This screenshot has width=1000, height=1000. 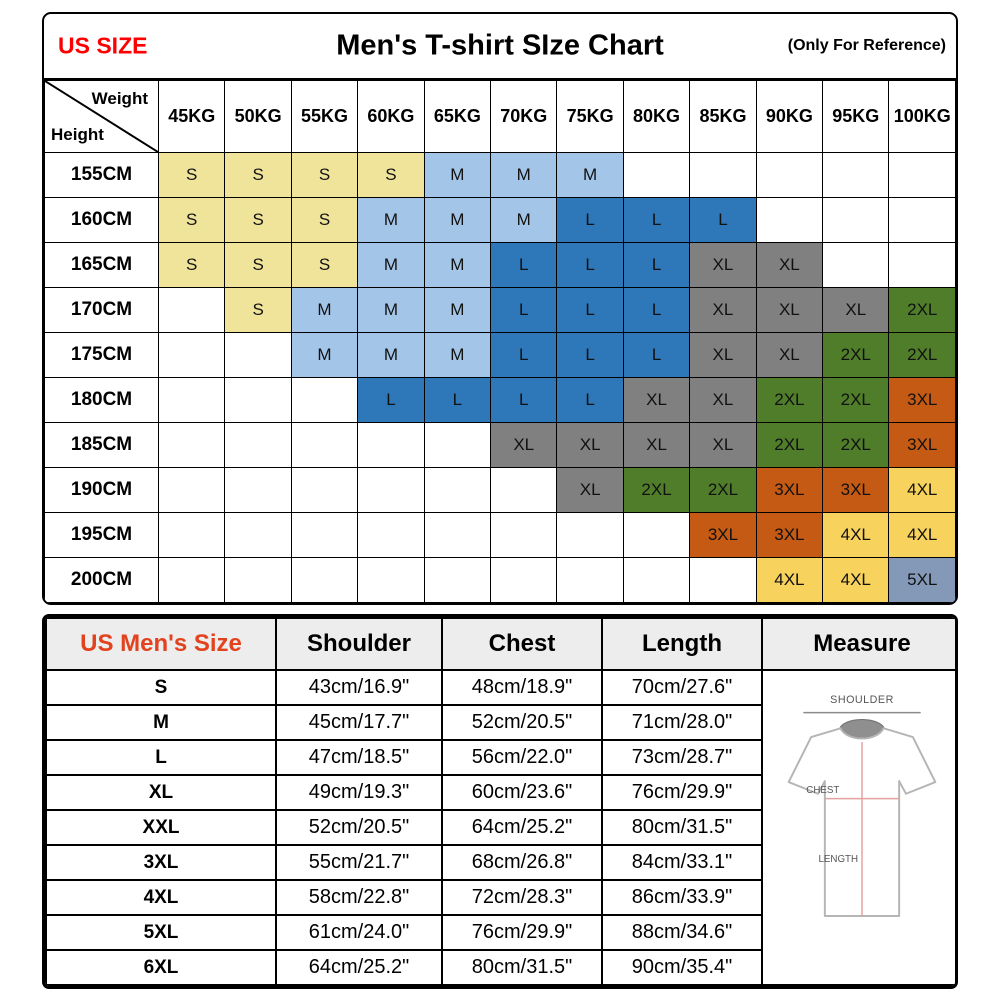 I want to click on chest-diagram-label: CHEST, so click(x=822, y=789).